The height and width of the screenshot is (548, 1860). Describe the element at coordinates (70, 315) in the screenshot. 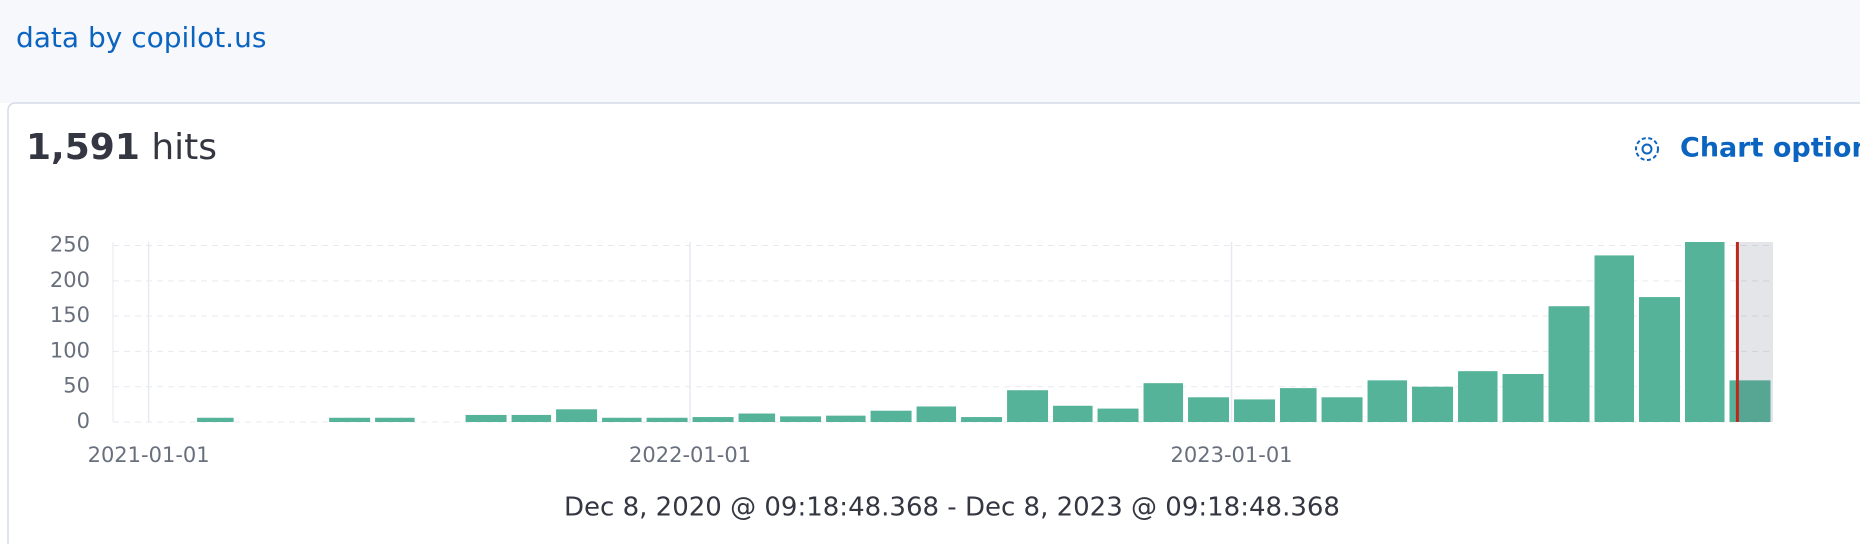

I see `y-tick-label: 150` at that location.